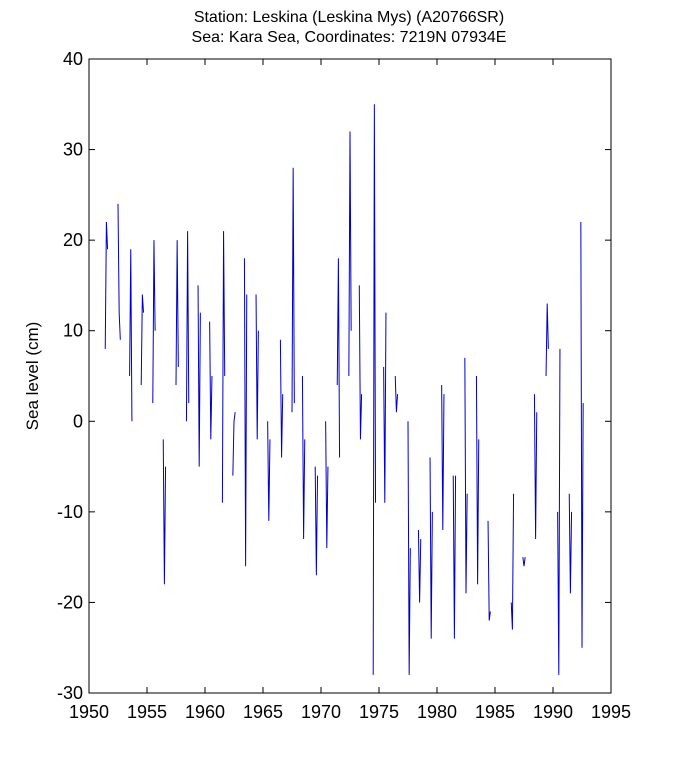 The width and height of the screenshot is (675, 780). What do you see at coordinates (70, 602) in the screenshot?
I see `y-tick-label: -20` at bounding box center [70, 602].